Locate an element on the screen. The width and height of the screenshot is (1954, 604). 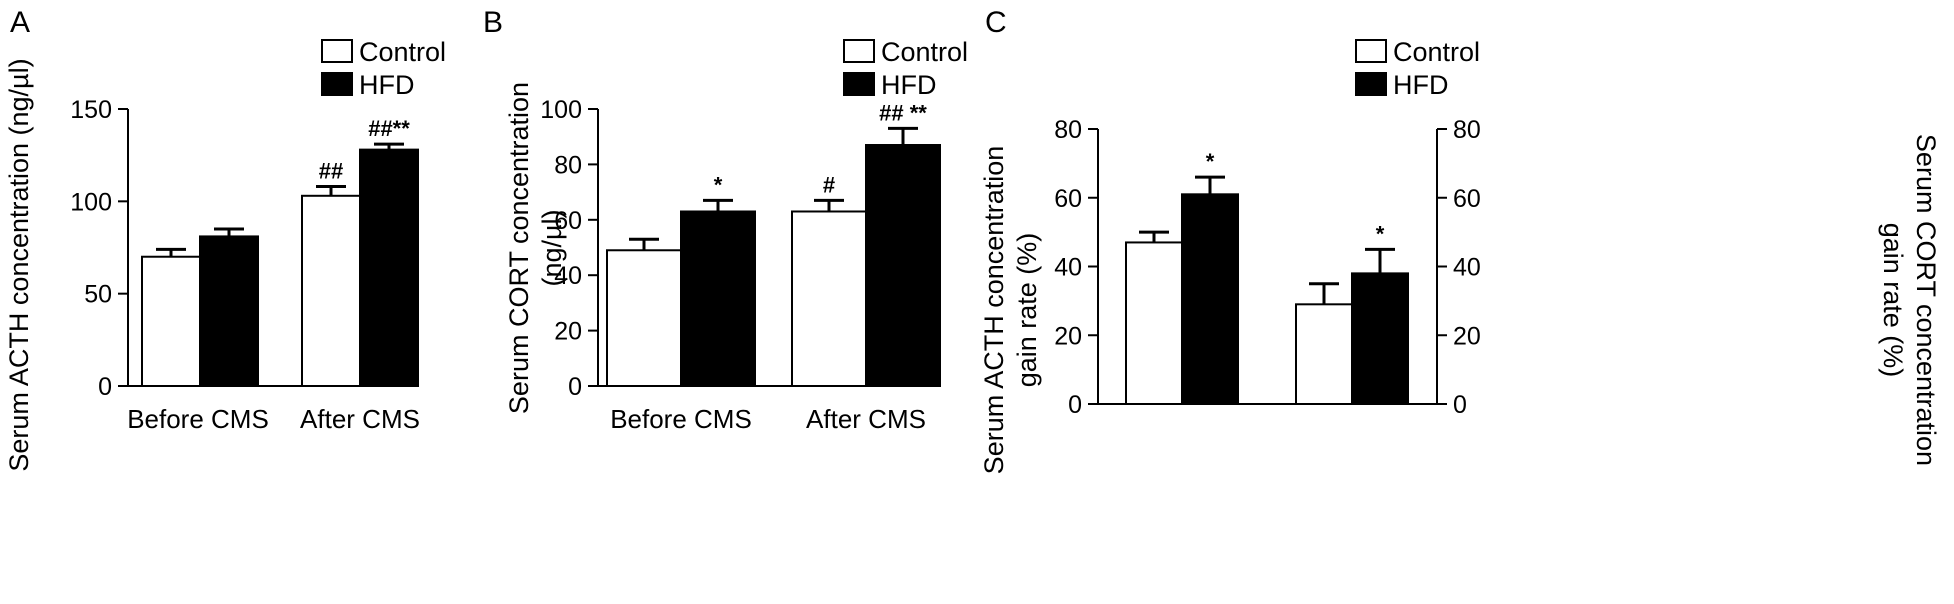
panel-b-legend: Control HFD is located at coordinates (905, 68).